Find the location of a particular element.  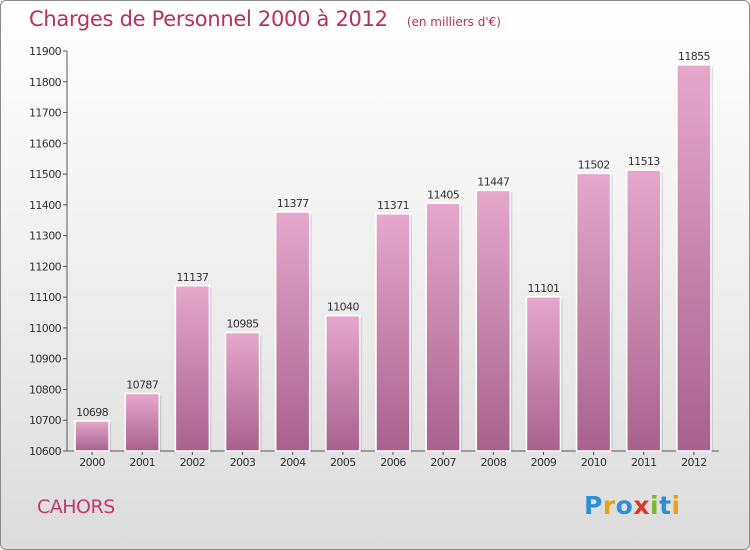

y-tick-label: 11200 is located at coordinates (45, 266).